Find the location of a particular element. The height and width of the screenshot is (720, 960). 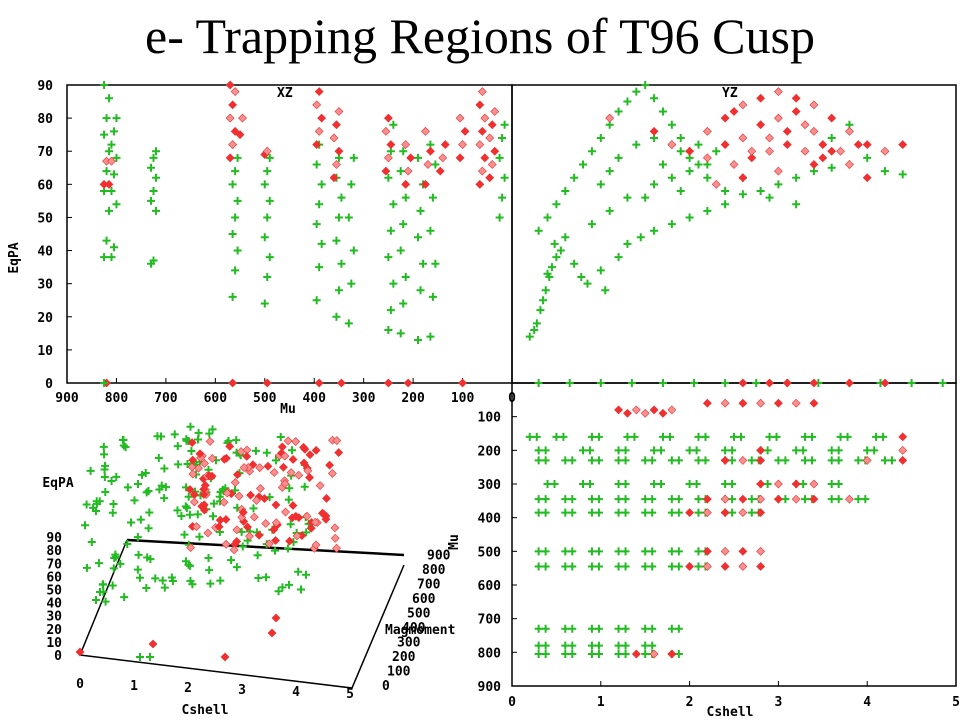

x-axis-label: Cshell is located at coordinates (730, 712).